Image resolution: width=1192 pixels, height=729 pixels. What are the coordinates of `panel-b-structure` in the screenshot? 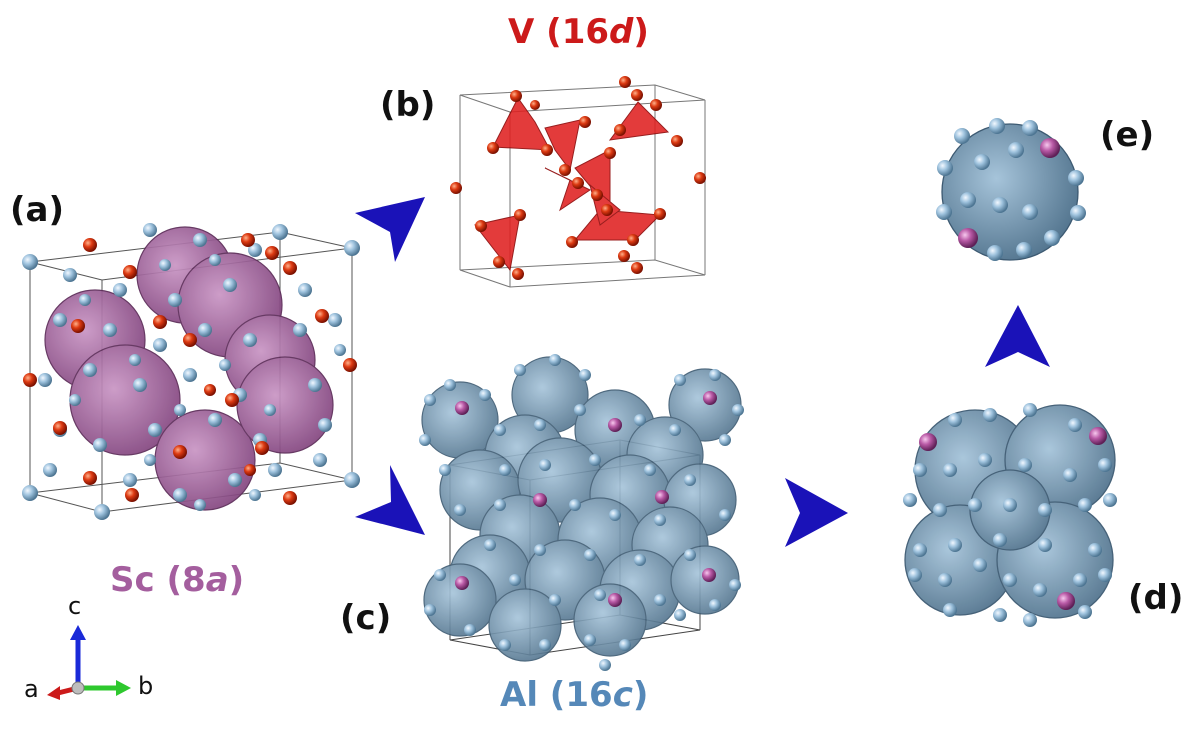 It's located at (578, 182).